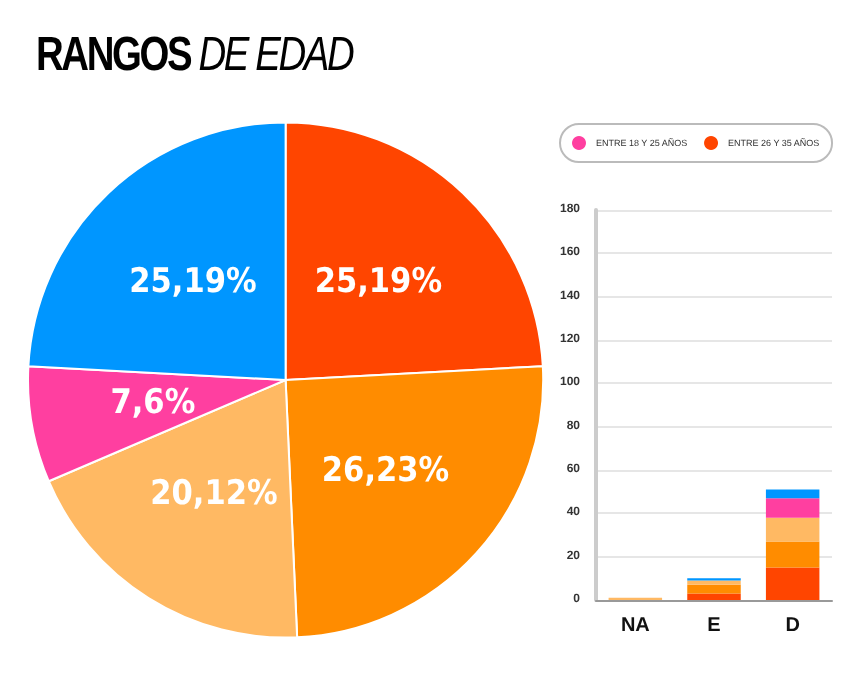 This screenshot has height=676, width=848. I want to click on x-tick-label: E, so click(714, 626).